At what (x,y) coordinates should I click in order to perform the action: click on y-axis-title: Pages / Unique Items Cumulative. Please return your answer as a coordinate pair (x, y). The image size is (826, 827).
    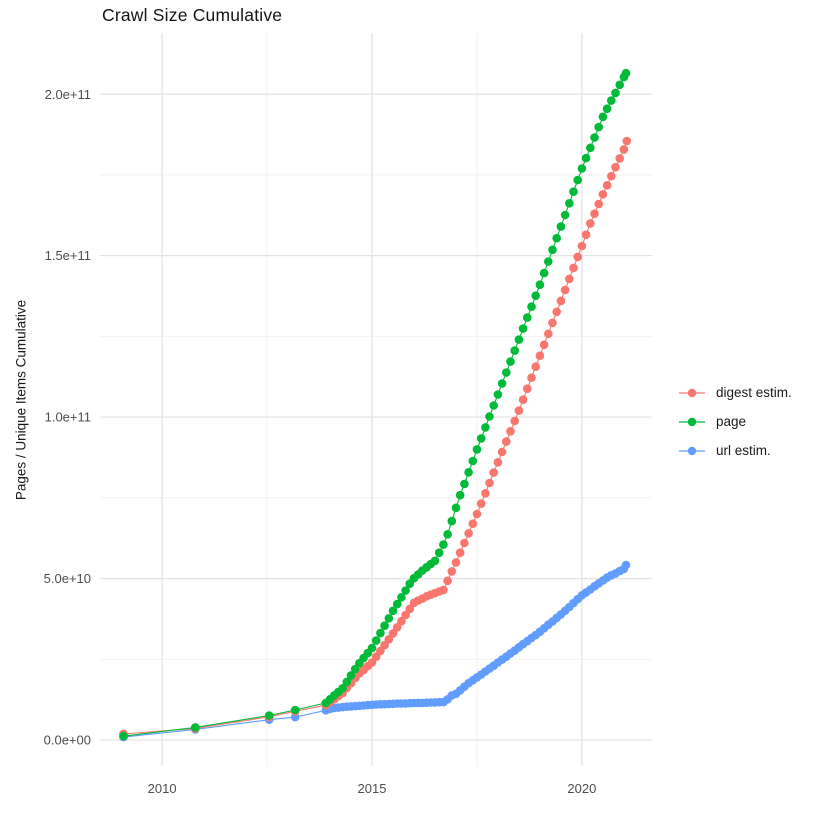
    Looking at the image, I should click on (21, 400).